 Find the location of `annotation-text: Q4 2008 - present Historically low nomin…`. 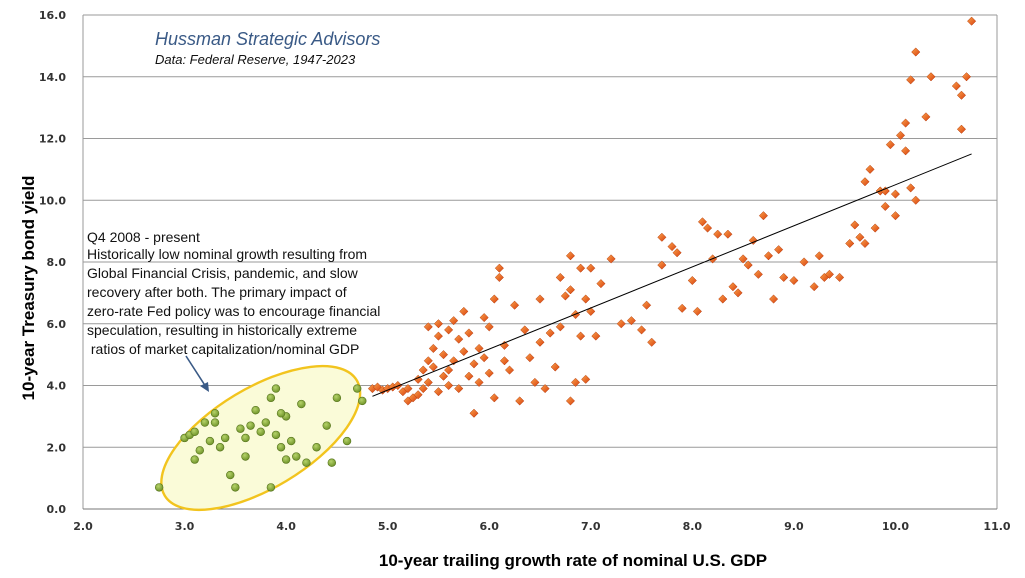

annotation-text: Q4 2008 - present Historically low nomin… is located at coordinates (233, 293).